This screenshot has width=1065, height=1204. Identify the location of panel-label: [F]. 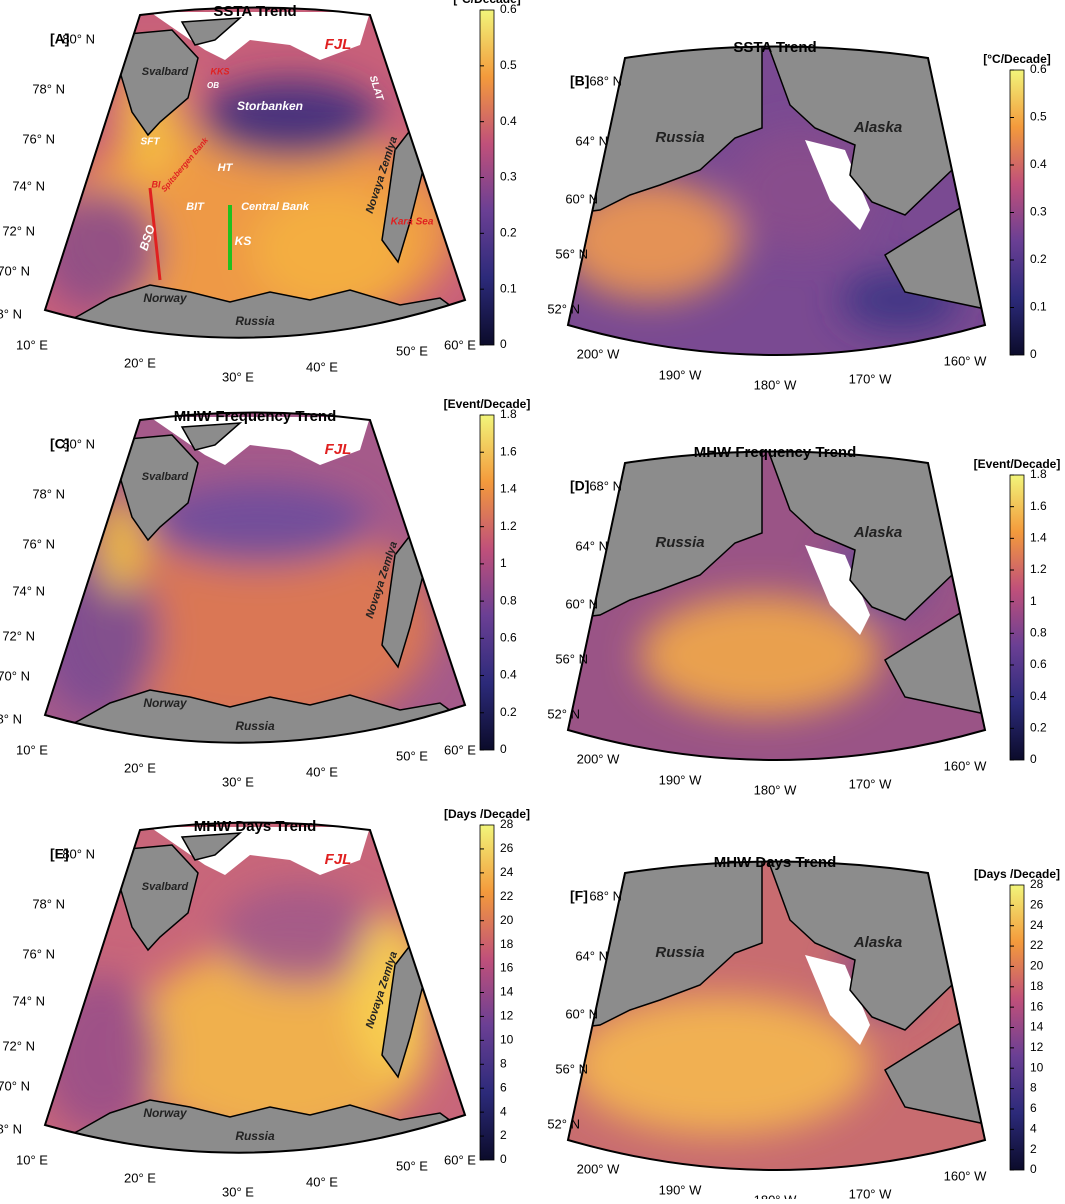
(579, 896).